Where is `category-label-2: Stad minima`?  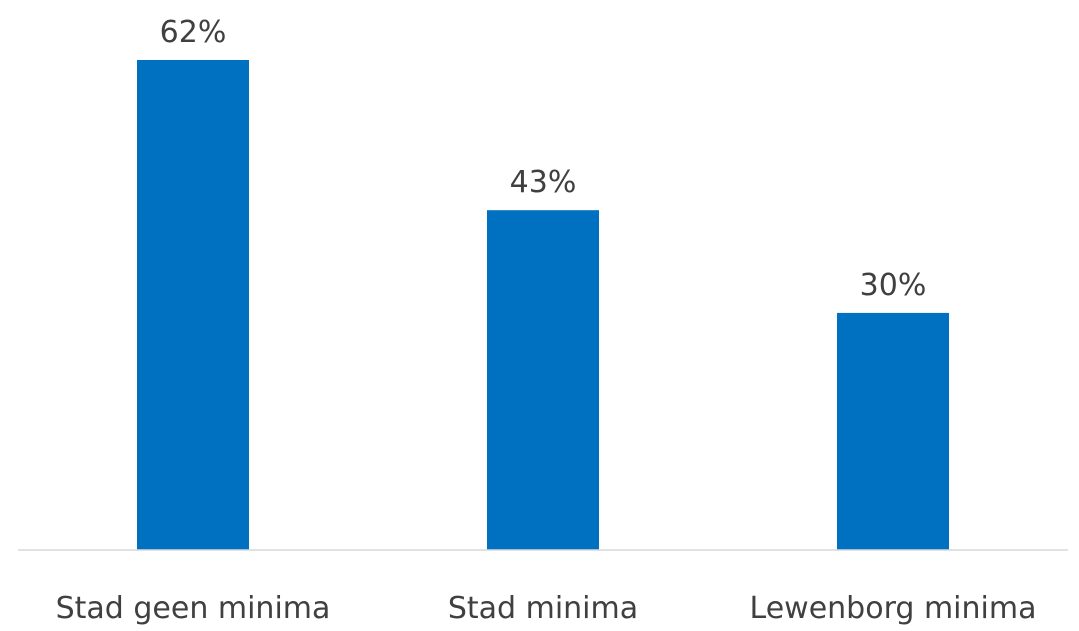
category-label-2: Stad minima is located at coordinates (543, 608).